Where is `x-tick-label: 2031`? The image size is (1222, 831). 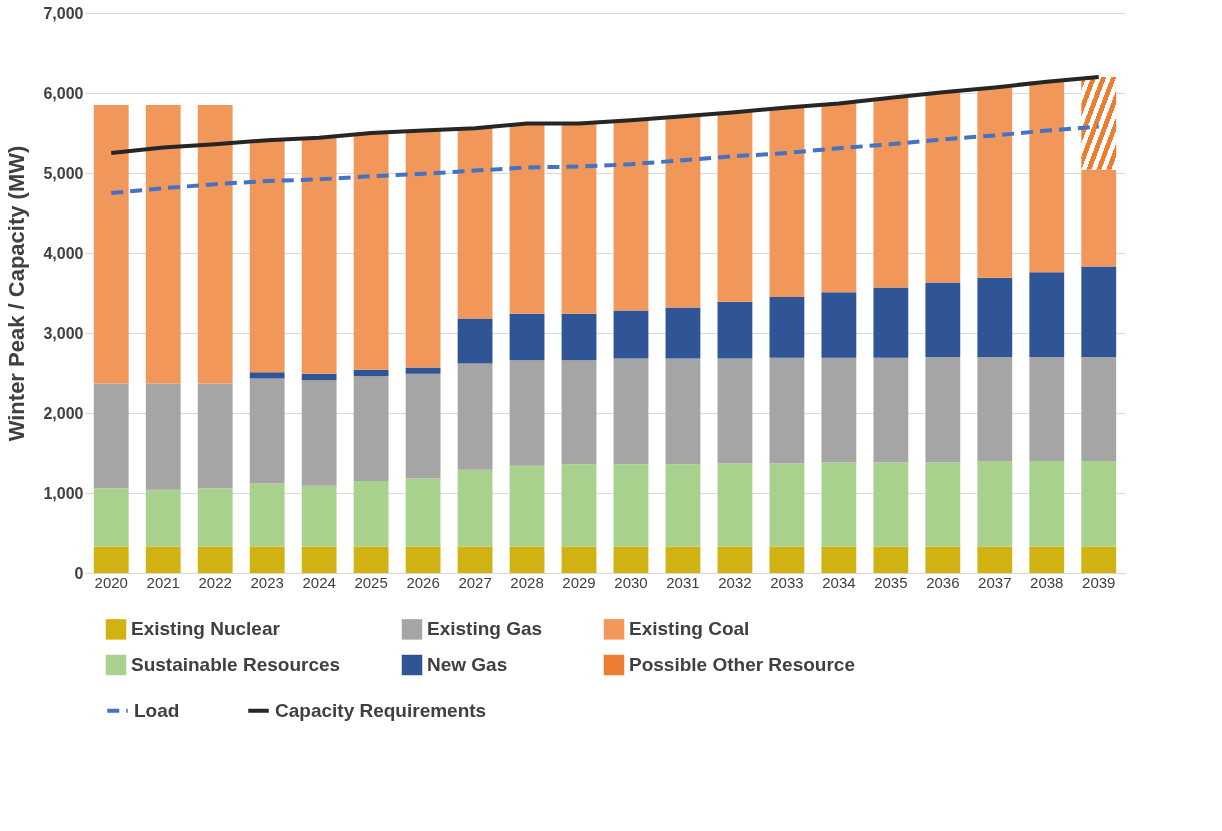 x-tick-label: 2031 is located at coordinates (683, 582).